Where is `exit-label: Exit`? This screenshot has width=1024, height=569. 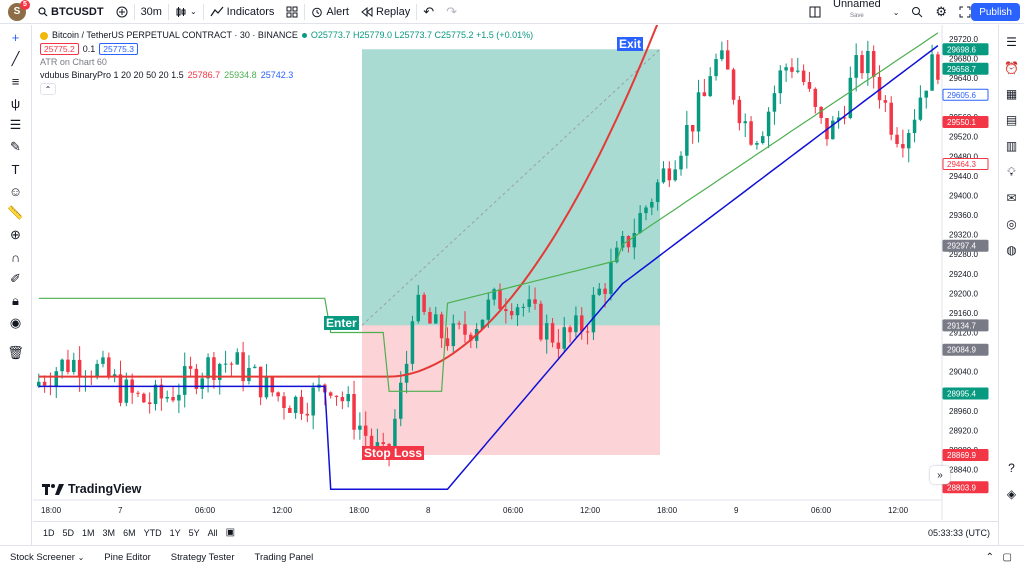 exit-label: Exit is located at coordinates (630, 44).